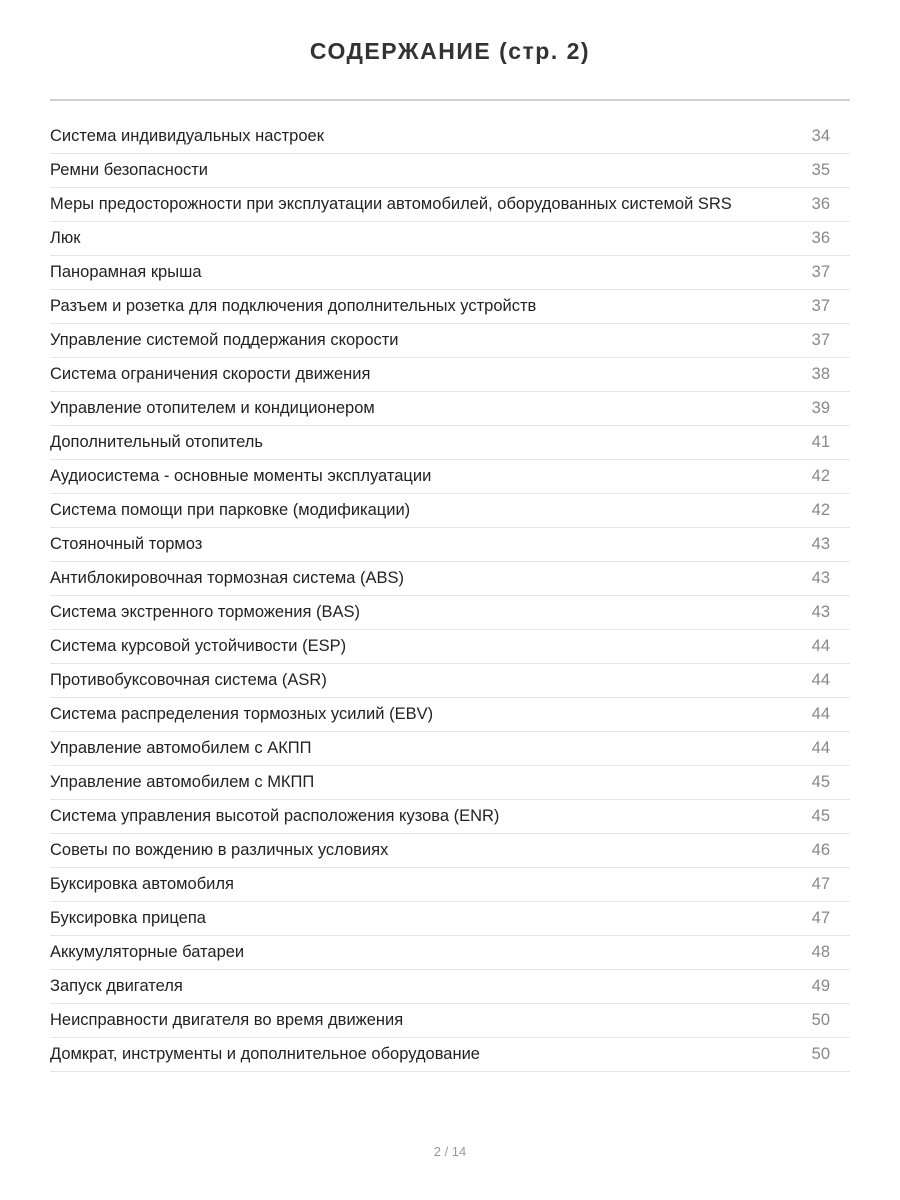 Image resolution: width=900 pixels, height=1200 pixels. I want to click on toc-entry-title: Управление автомобилем с АКПП, so click(181, 748).